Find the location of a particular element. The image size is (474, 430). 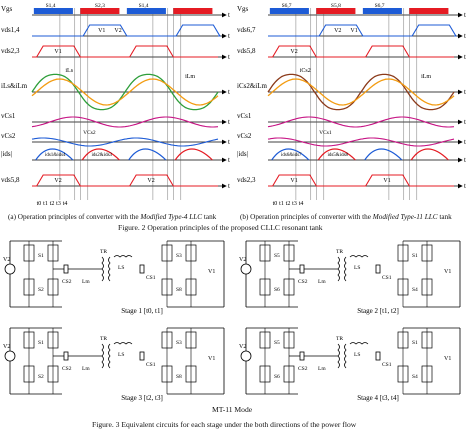

lbl-sw-d-0: S8 is located at coordinates (179, 290).